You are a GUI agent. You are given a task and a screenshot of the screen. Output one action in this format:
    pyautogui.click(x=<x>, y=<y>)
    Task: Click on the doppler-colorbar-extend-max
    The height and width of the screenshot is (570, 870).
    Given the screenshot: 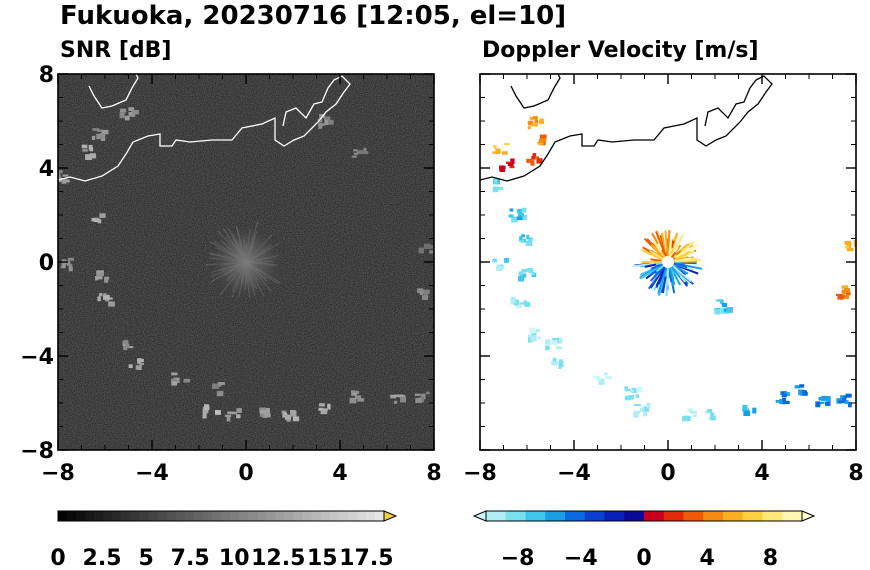 What is the action you would take?
    pyautogui.click(x=808, y=516)
    